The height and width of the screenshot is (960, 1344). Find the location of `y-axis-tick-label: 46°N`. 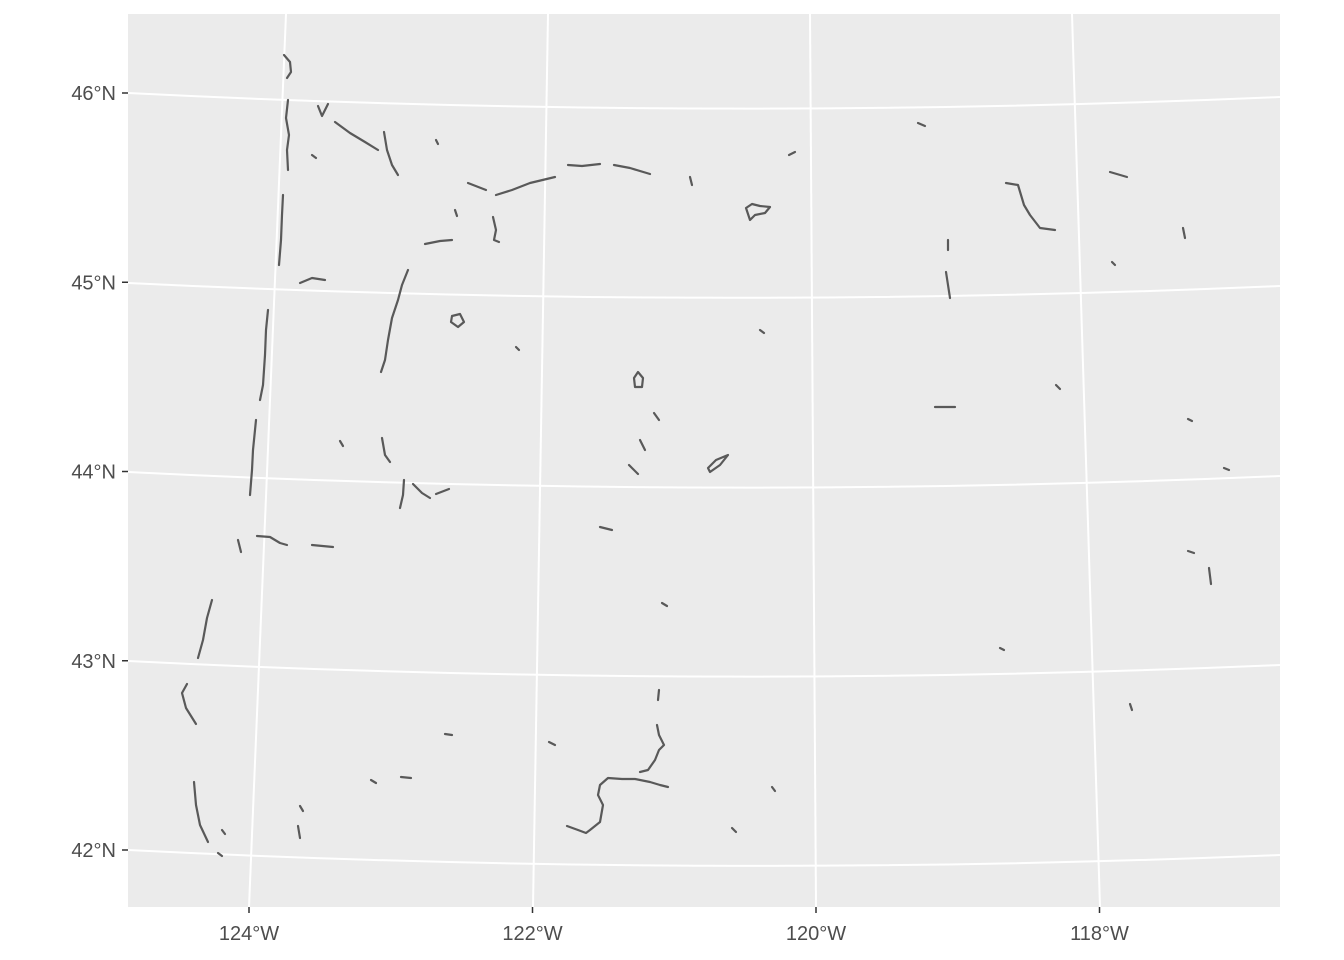

y-axis-tick-label: 46°N is located at coordinates (93, 94).